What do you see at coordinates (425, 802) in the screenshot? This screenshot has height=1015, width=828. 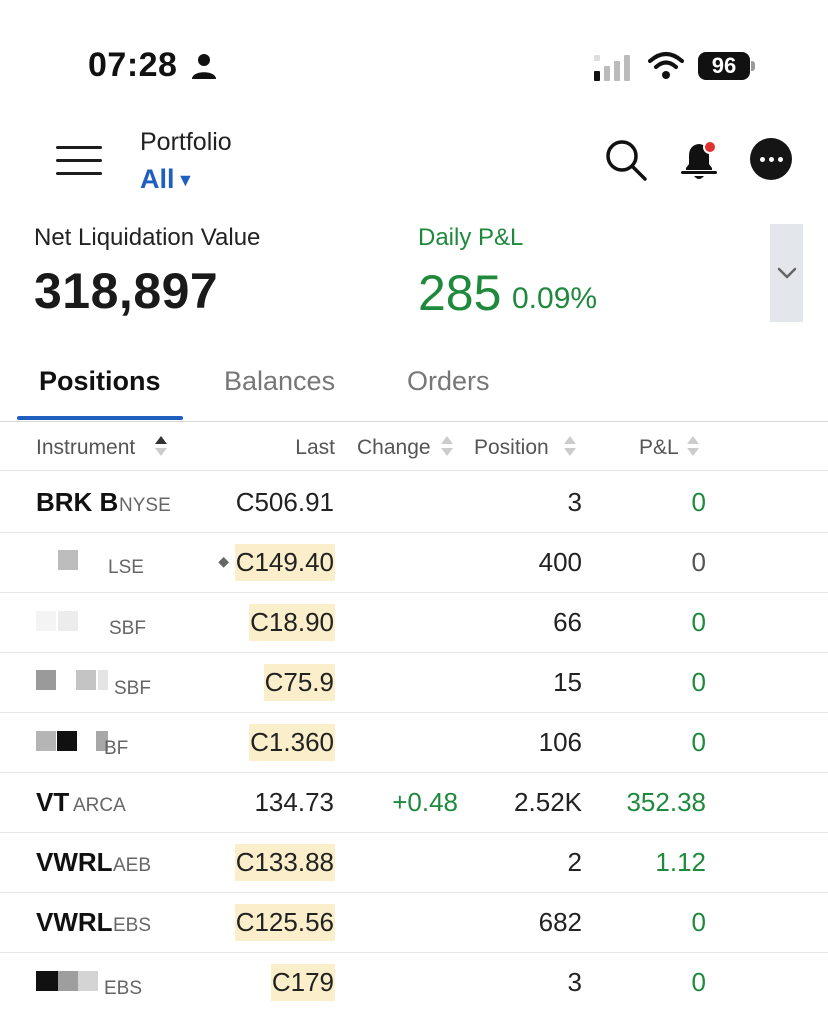 I see `price-change: +0.48` at bounding box center [425, 802].